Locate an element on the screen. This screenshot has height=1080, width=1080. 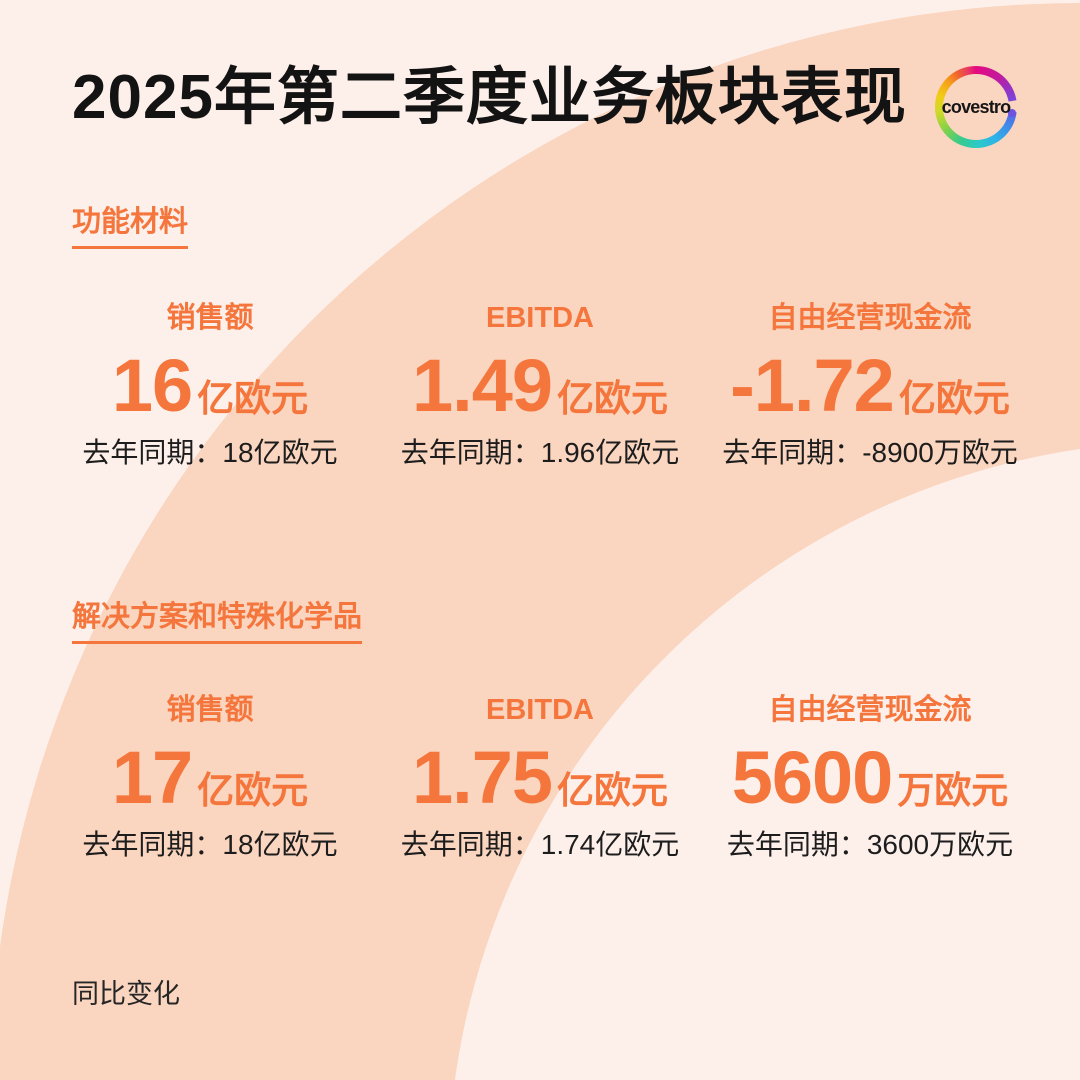
covestro-logo-text: covestro is located at coordinates (976, 106).